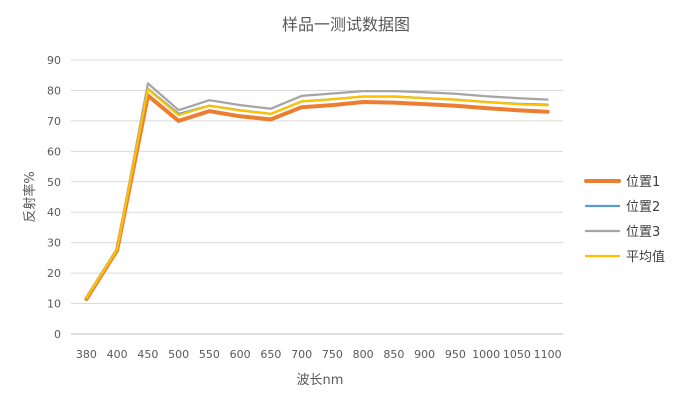  I want to click on x-tick-label: 1100, so click(548, 354).